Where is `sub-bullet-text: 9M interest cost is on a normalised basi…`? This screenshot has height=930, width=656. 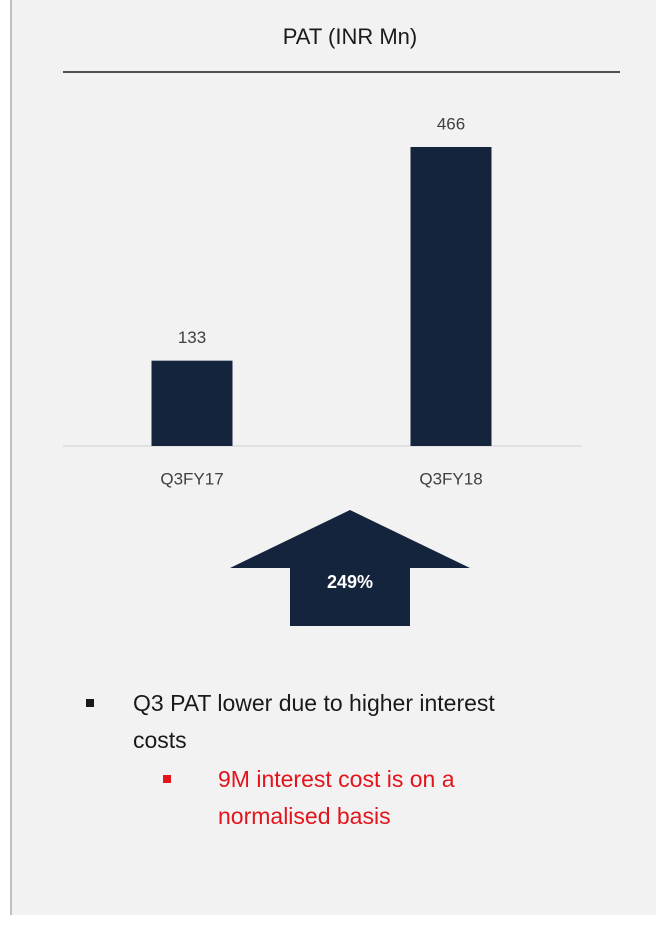
sub-bullet-text: 9M interest cost is on a normalised basi… is located at coordinates (336, 797).